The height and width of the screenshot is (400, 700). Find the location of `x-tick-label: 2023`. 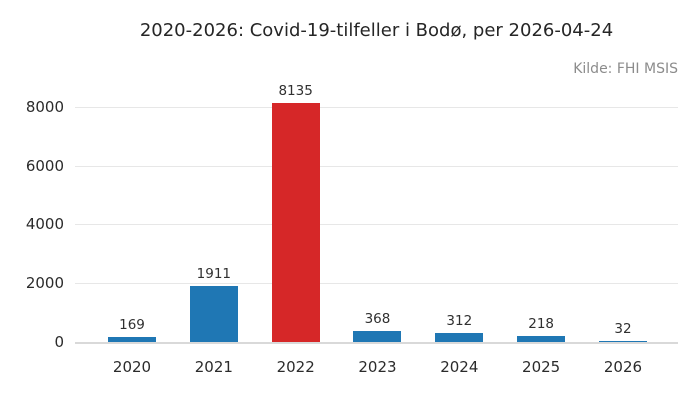

x-tick-label: 2023 is located at coordinates (377, 367).